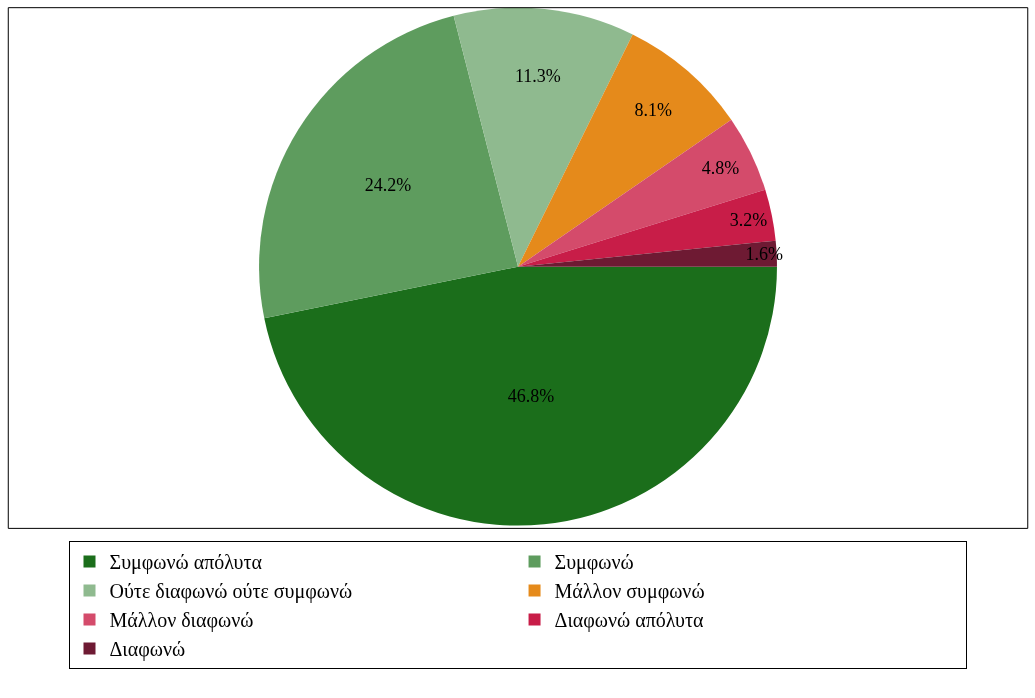 The image size is (1035, 698). Describe the element at coordinates (629, 592) in the screenshot. I see `legend-label: Μάλλον συμφωνώ` at that location.